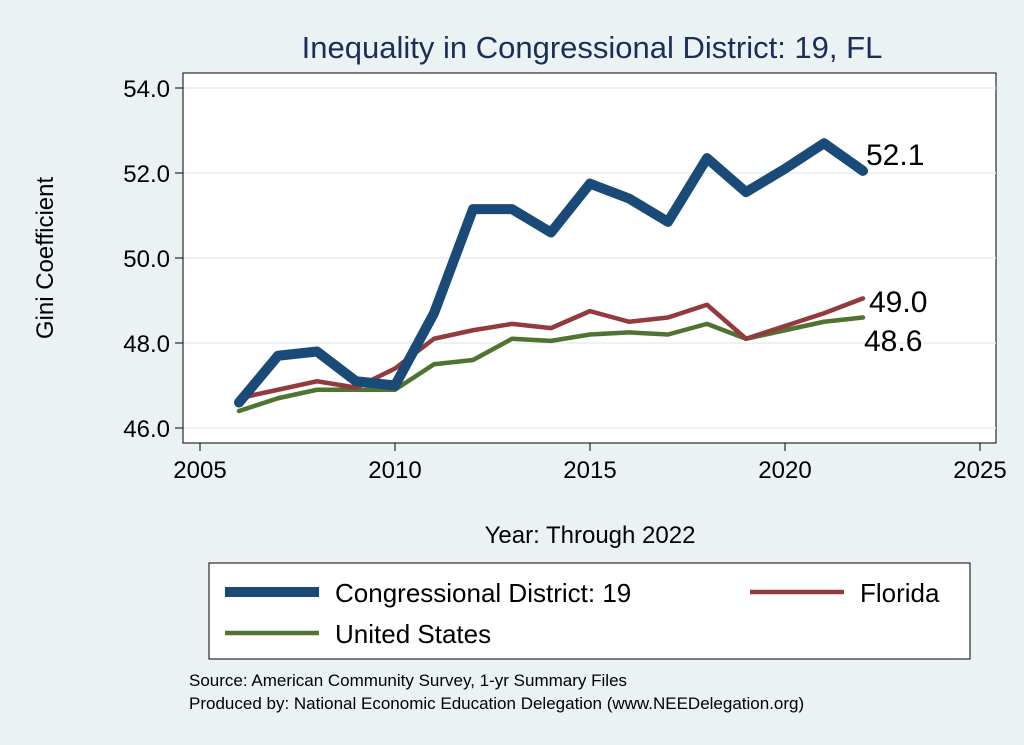  What do you see at coordinates (895, 248) in the screenshot?
I see `end-value-labels: 52.1 49.0 48.6` at bounding box center [895, 248].